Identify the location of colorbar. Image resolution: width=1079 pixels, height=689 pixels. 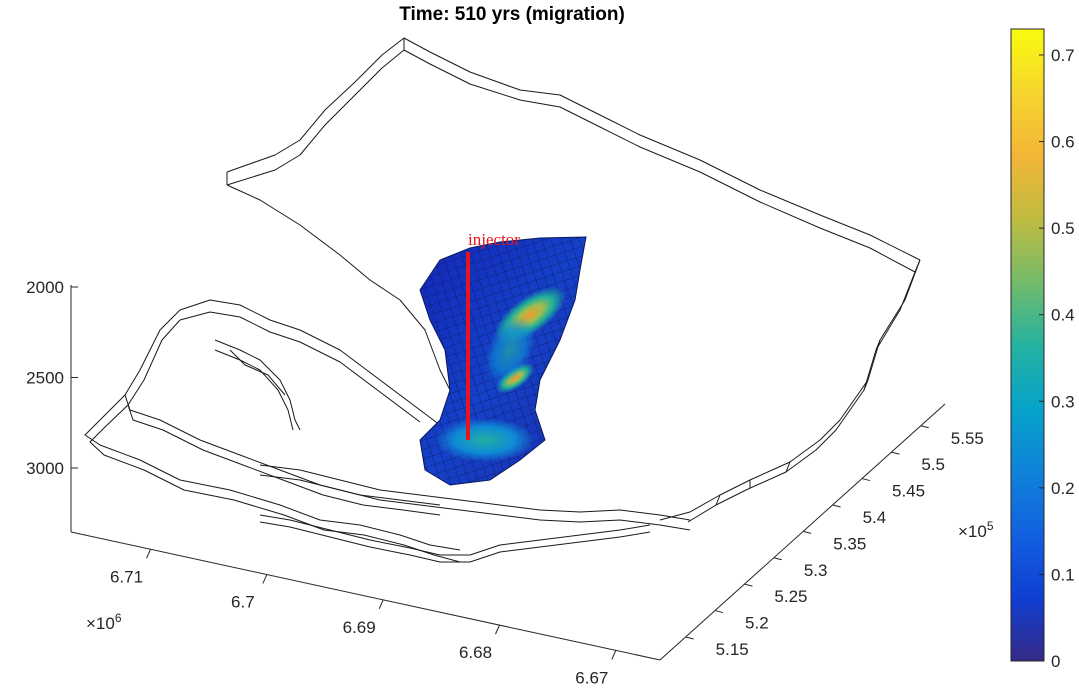
(1027, 345).